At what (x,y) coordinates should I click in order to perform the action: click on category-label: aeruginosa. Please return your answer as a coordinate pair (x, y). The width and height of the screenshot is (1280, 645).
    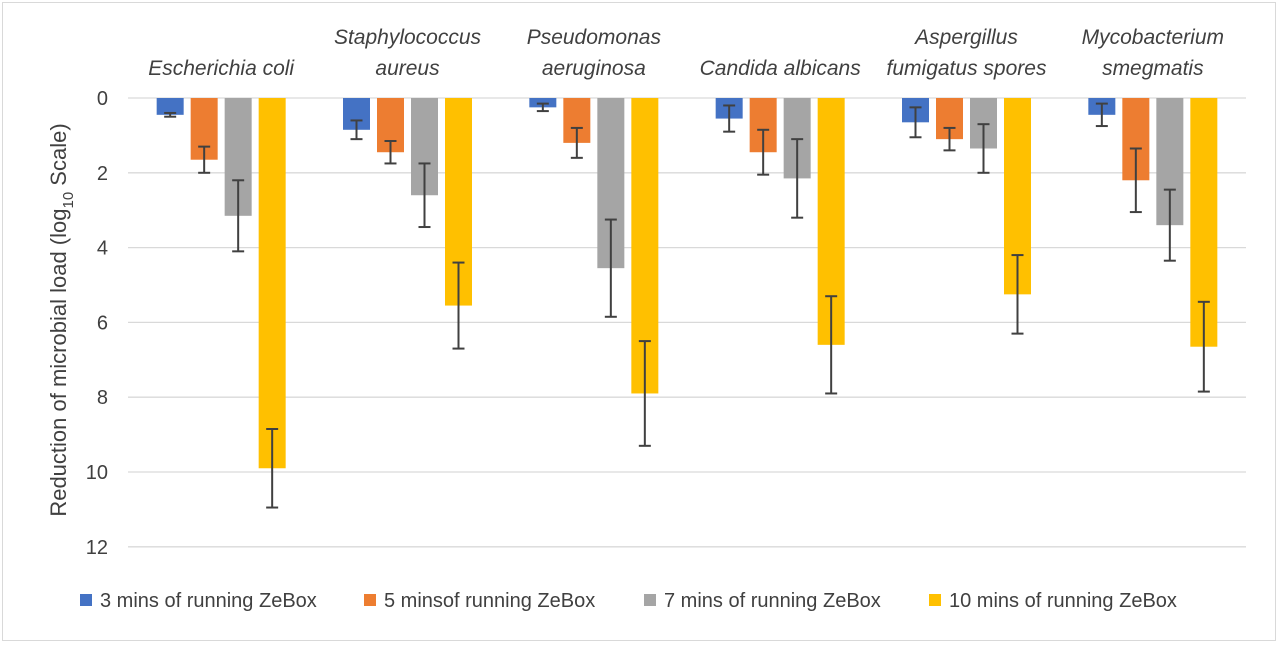
    Looking at the image, I should click on (594, 68).